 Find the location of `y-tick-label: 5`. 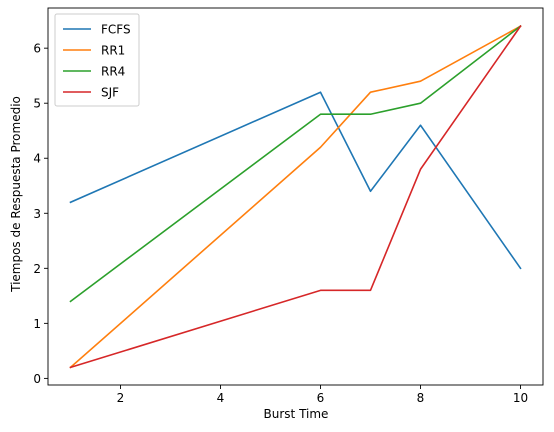

y-tick-label: 5 is located at coordinates (37, 104).